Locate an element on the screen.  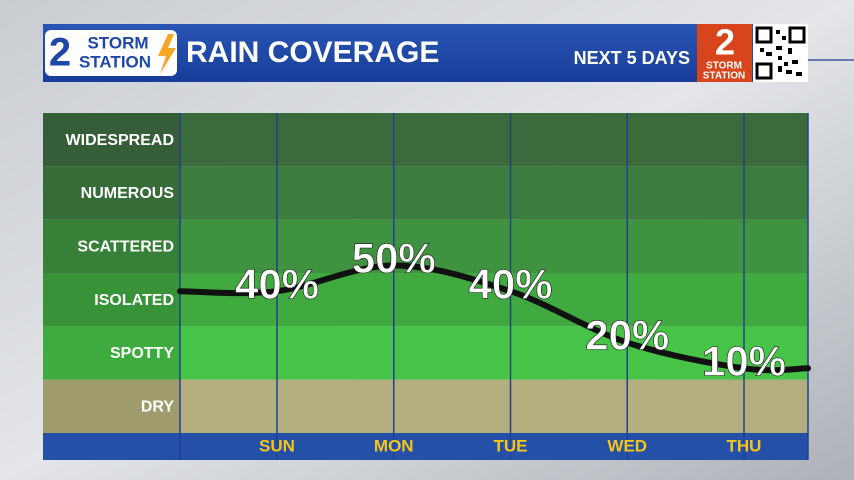
band-label: WIDESPREAD is located at coordinates (120, 140).